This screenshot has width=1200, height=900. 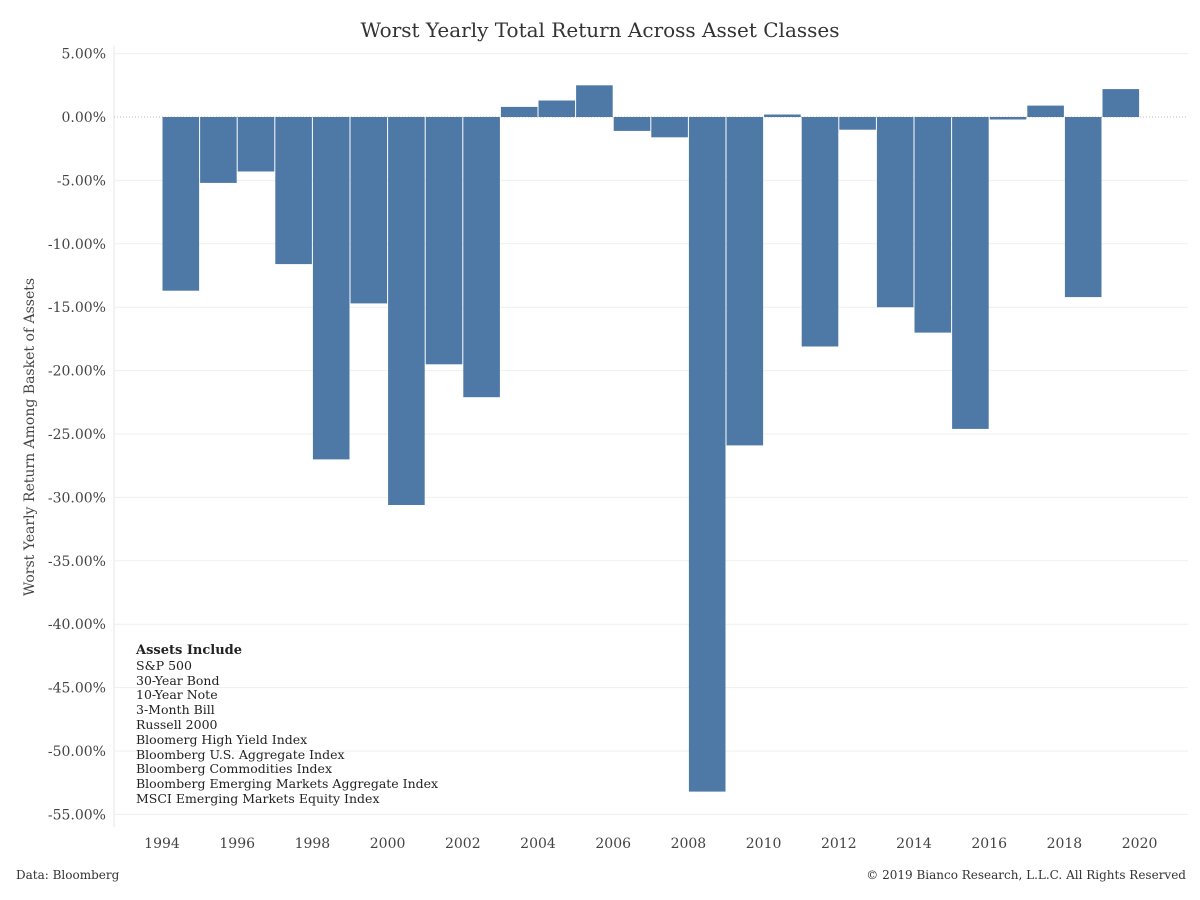 I want to click on y-tick-label: -55.00%, so click(x=77, y=815).